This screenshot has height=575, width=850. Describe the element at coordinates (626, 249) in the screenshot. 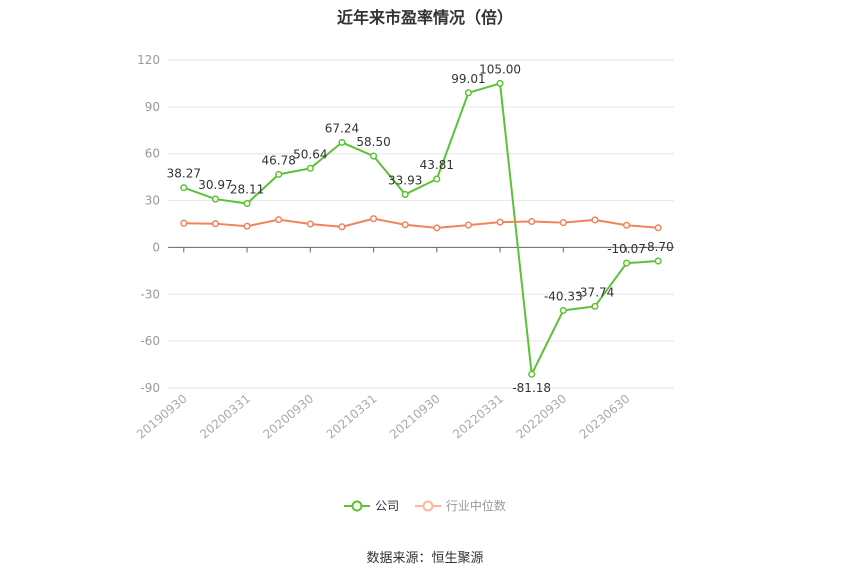

I see `company-data-label: -10.07` at that location.